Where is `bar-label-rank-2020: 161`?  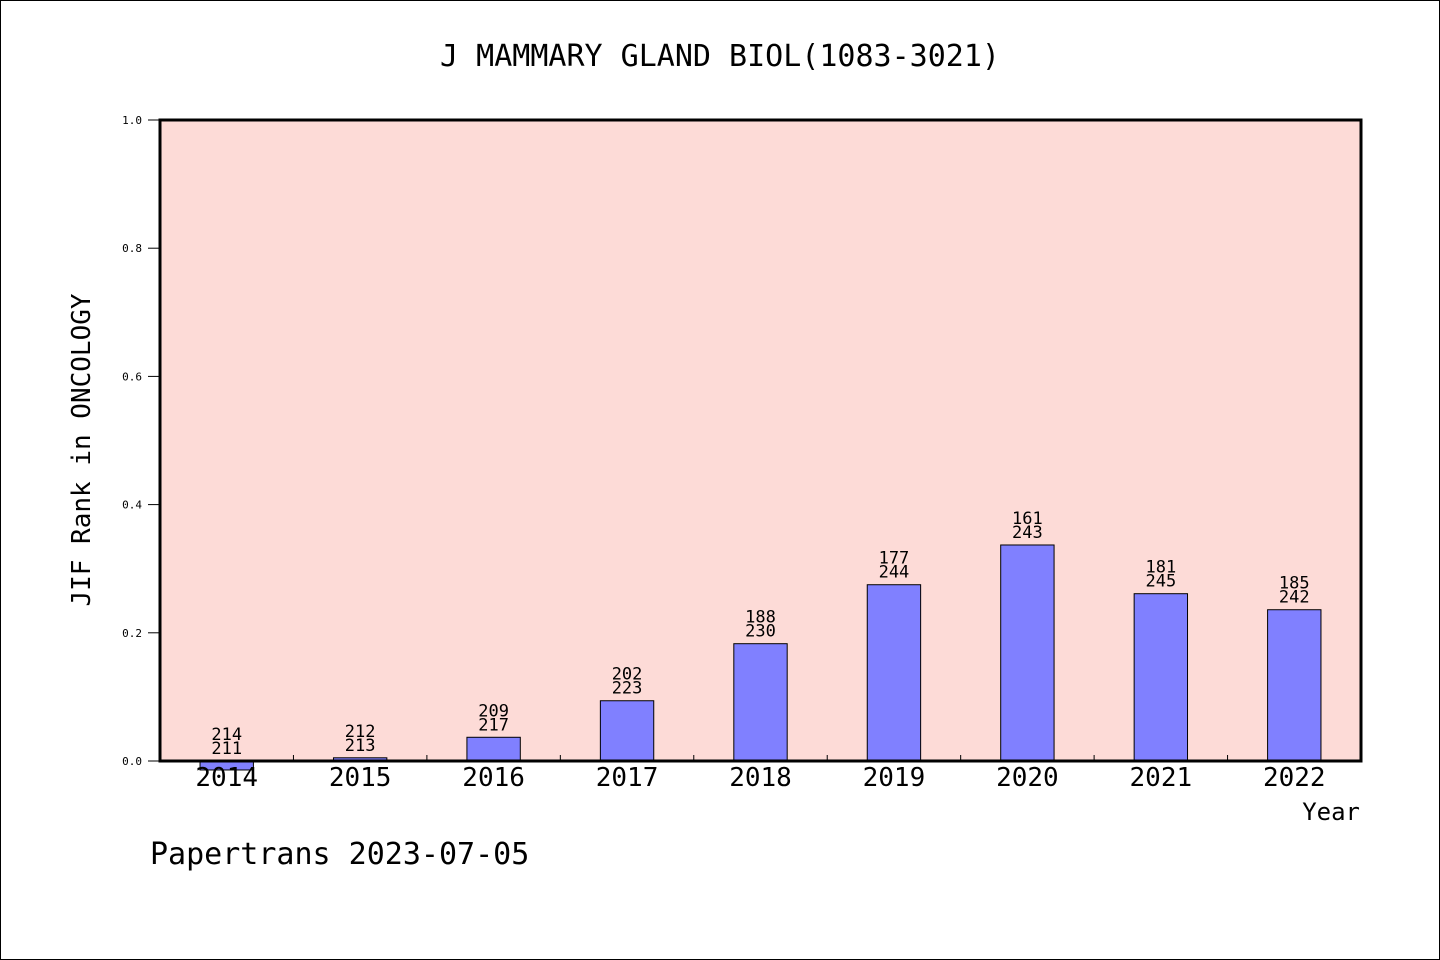
bar-label-rank-2020: 161 is located at coordinates (1027, 519).